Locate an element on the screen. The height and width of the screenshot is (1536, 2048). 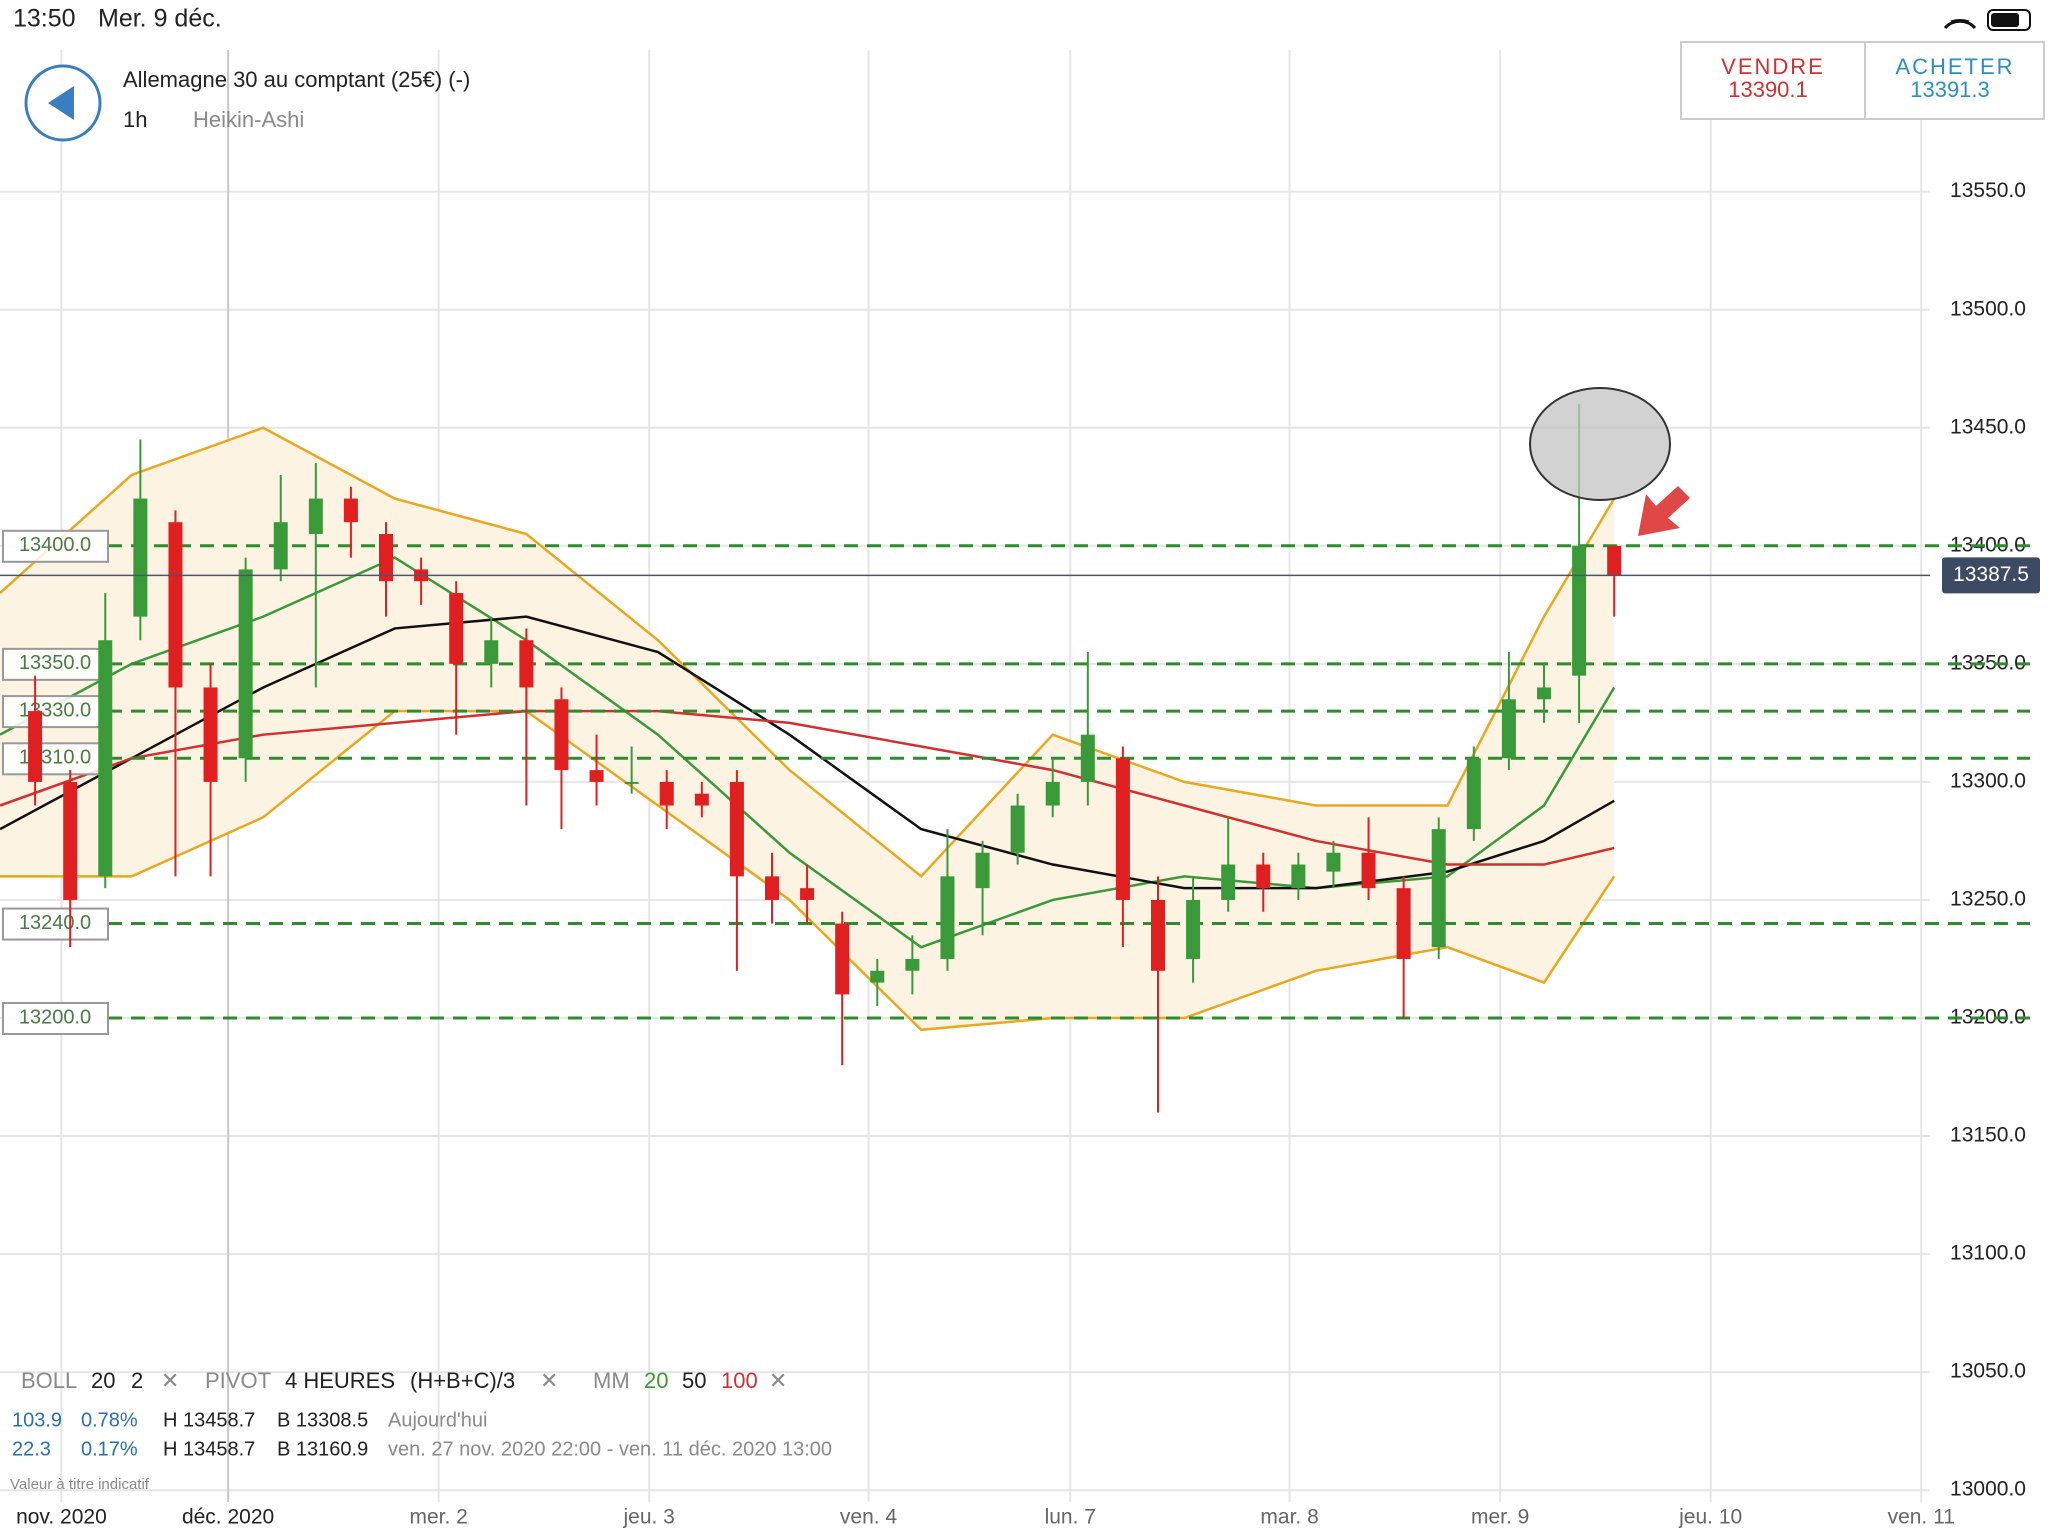
boll-period: 20 is located at coordinates (103, 1380).